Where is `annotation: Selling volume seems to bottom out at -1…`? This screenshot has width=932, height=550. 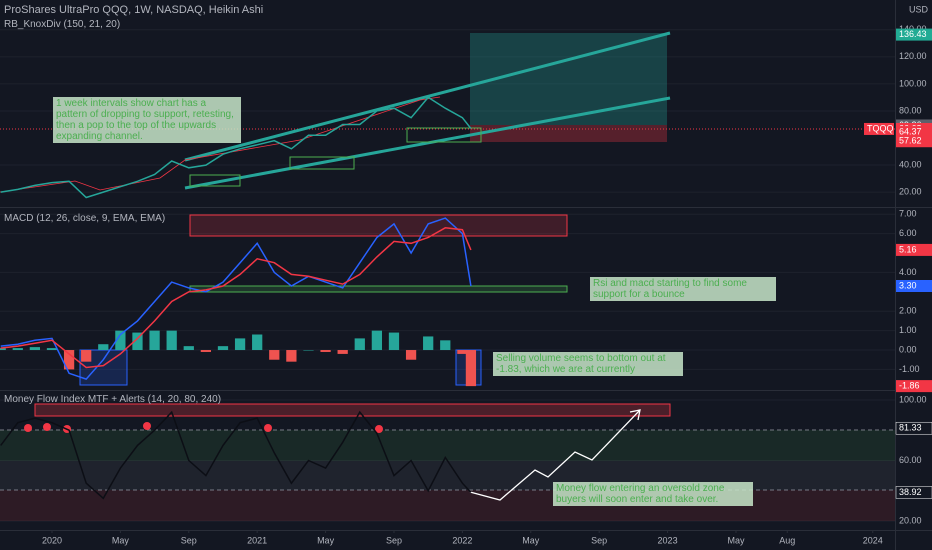
annotation: Selling volume seems to bottom out at -1… is located at coordinates (588, 364).